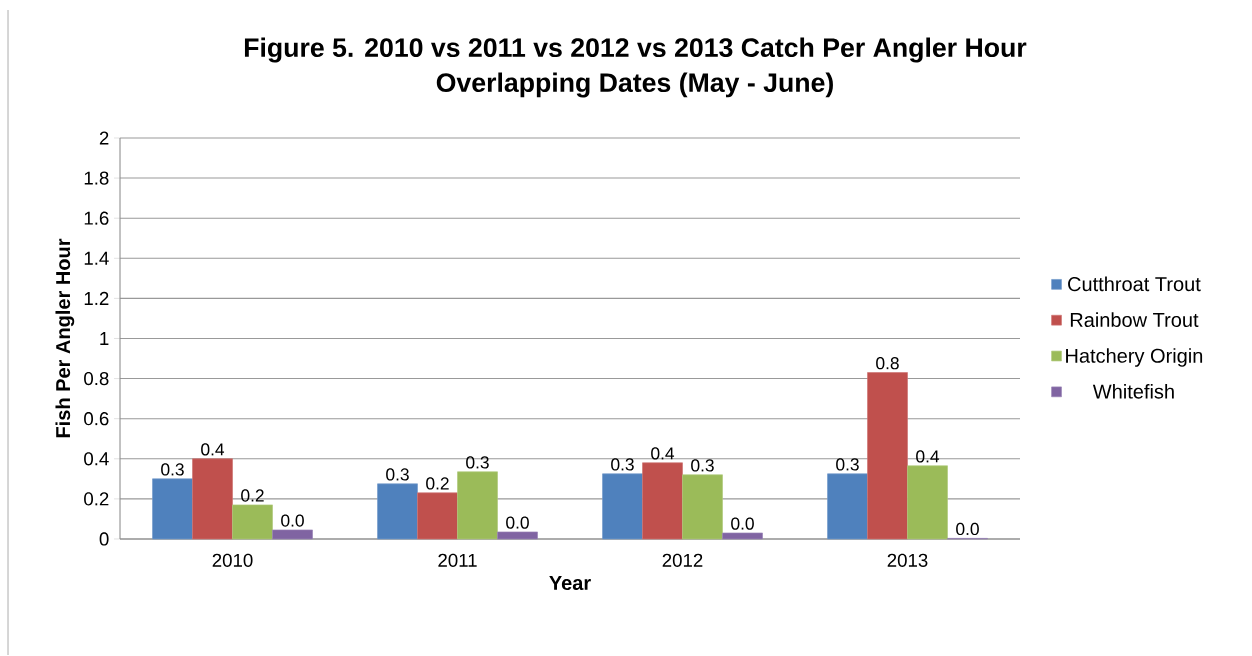  What do you see at coordinates (634, 85) in the screenshot?
I see `chart-subtitle: Overlapping Dates (May - June)` at bounding box center [634, 85].